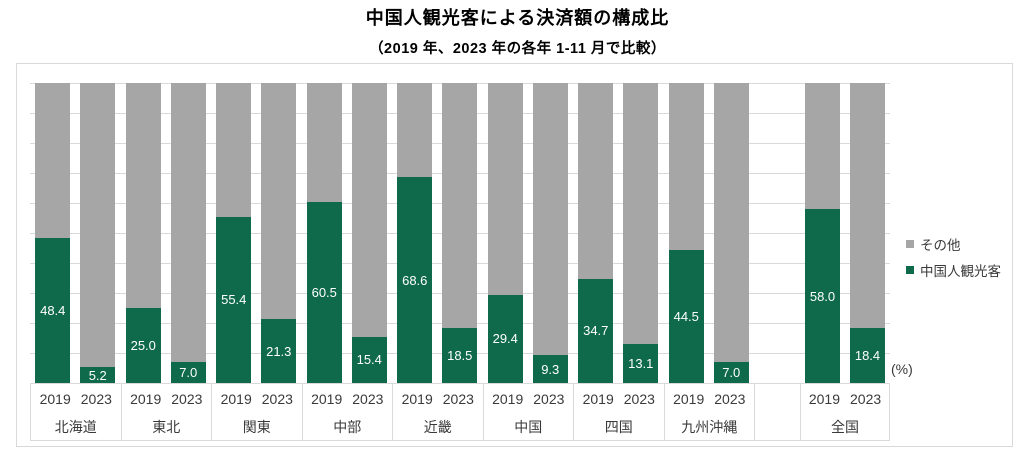 This screenshot has height=466, width=1035. I want to click on bar-segment-china: 9.3, so click(550, 369).